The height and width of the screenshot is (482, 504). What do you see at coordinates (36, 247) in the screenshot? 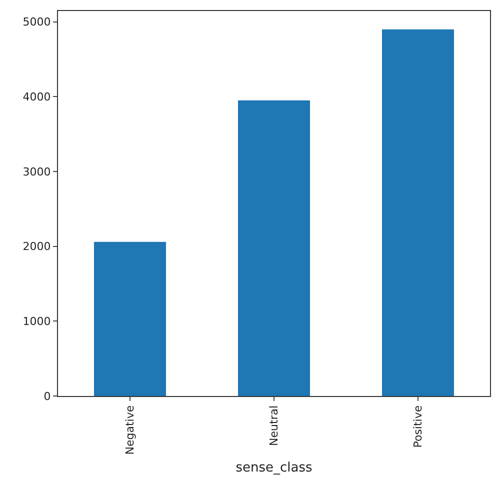
I see `y-tick-label: 2000` at bounding box center [36, 247].